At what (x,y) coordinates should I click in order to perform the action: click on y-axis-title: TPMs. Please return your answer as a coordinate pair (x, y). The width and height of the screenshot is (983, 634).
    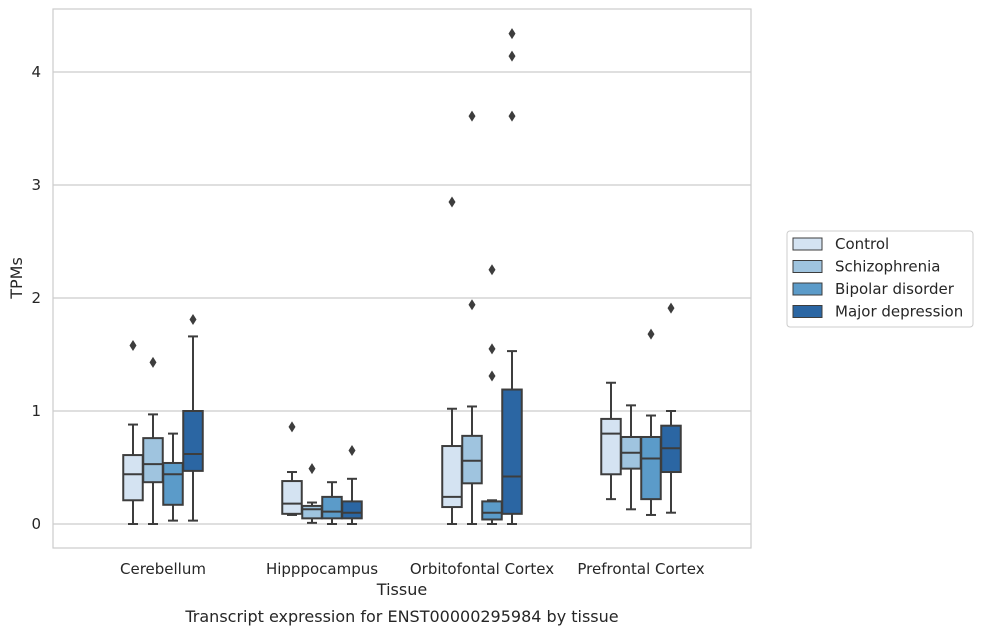
    Looking at the image, I should click on (16, 278).